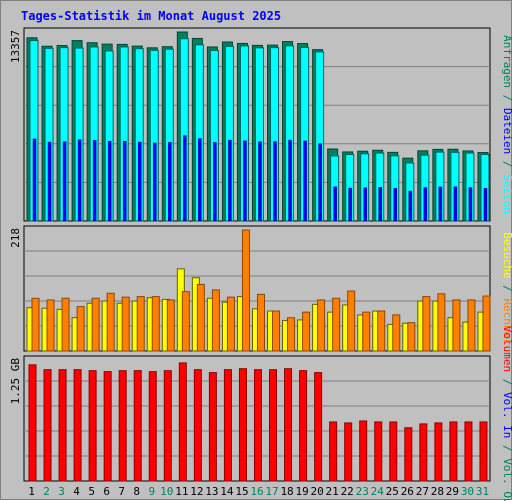 This screenshot has height=501, width=512. Describe the element at coordinates (392, 491) in the screenshot. I see `day-label: 25` at that location.